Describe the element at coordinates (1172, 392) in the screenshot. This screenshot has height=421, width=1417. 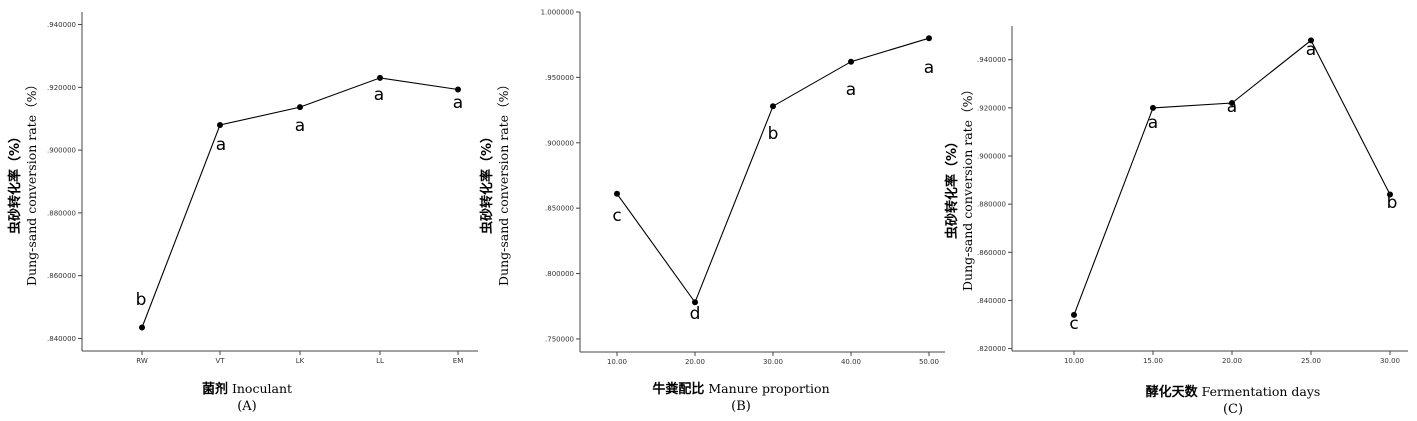
I see `x-axis-label-cn: 酵化天数` at that location.